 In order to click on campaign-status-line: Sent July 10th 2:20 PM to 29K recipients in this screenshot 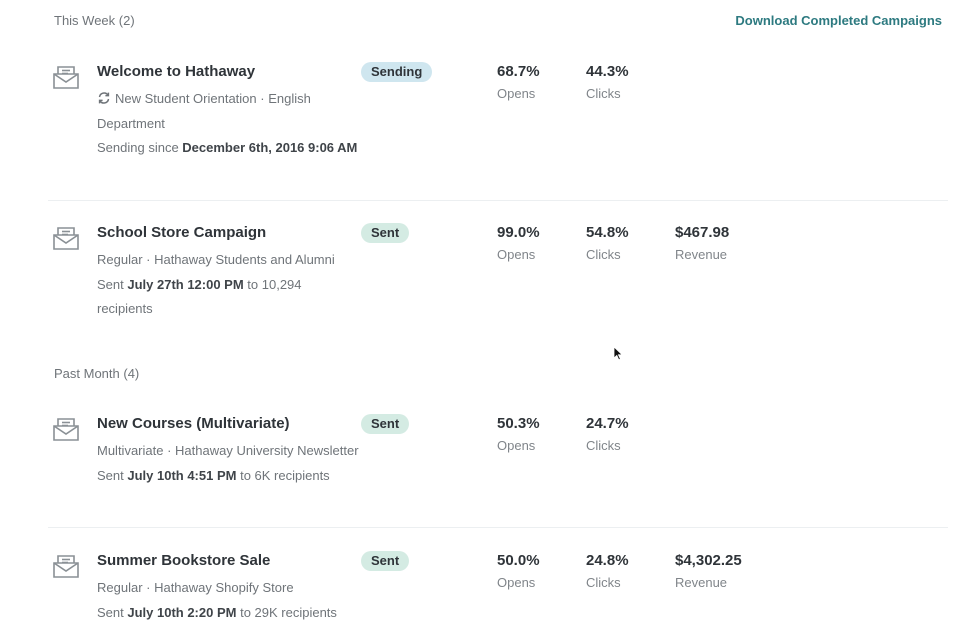, I will do `click(217, 612)`.